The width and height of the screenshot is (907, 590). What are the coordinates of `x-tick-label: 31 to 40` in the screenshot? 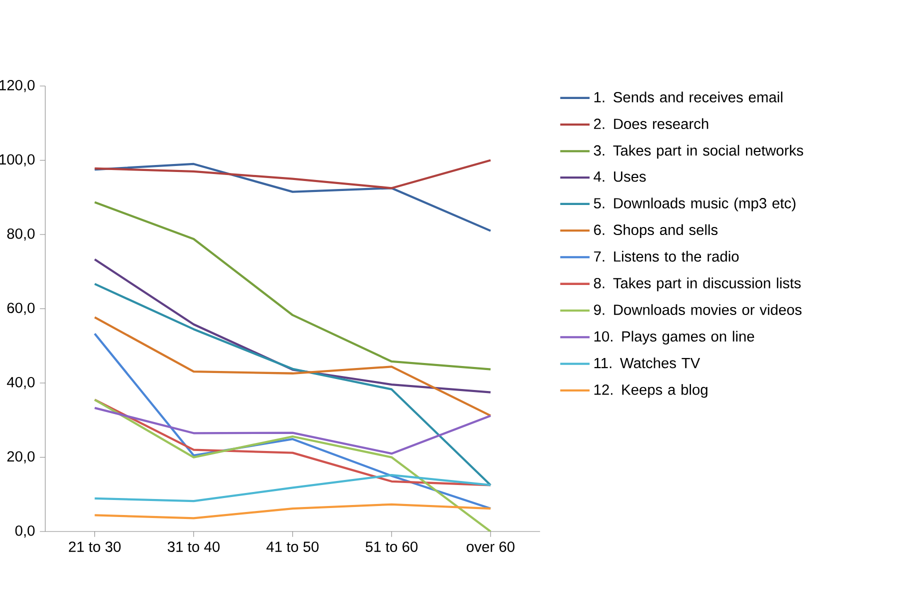 It's located at (194, 546).